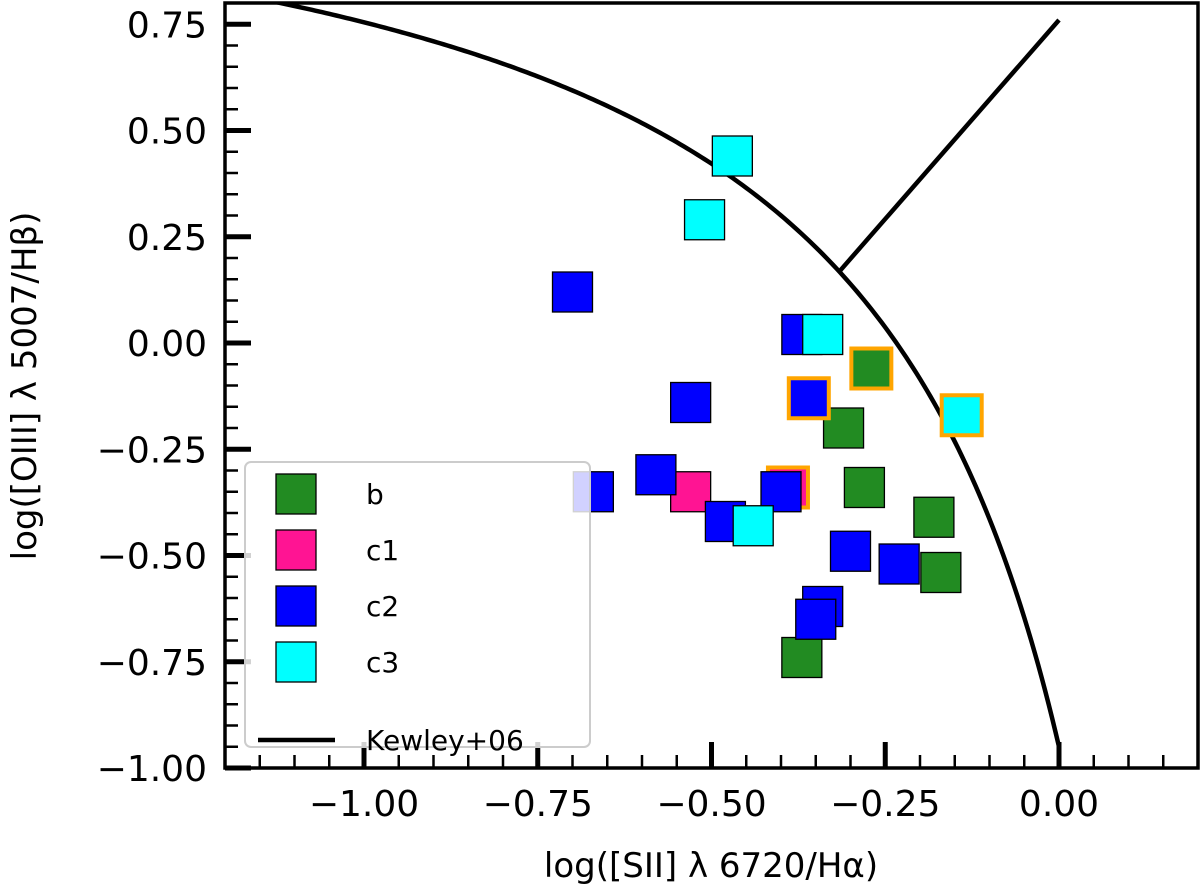  What do you see at coordinates (382, 550) in the screenshot?
I see `legend-label-c1: c1` at bounding box center [382, 550].